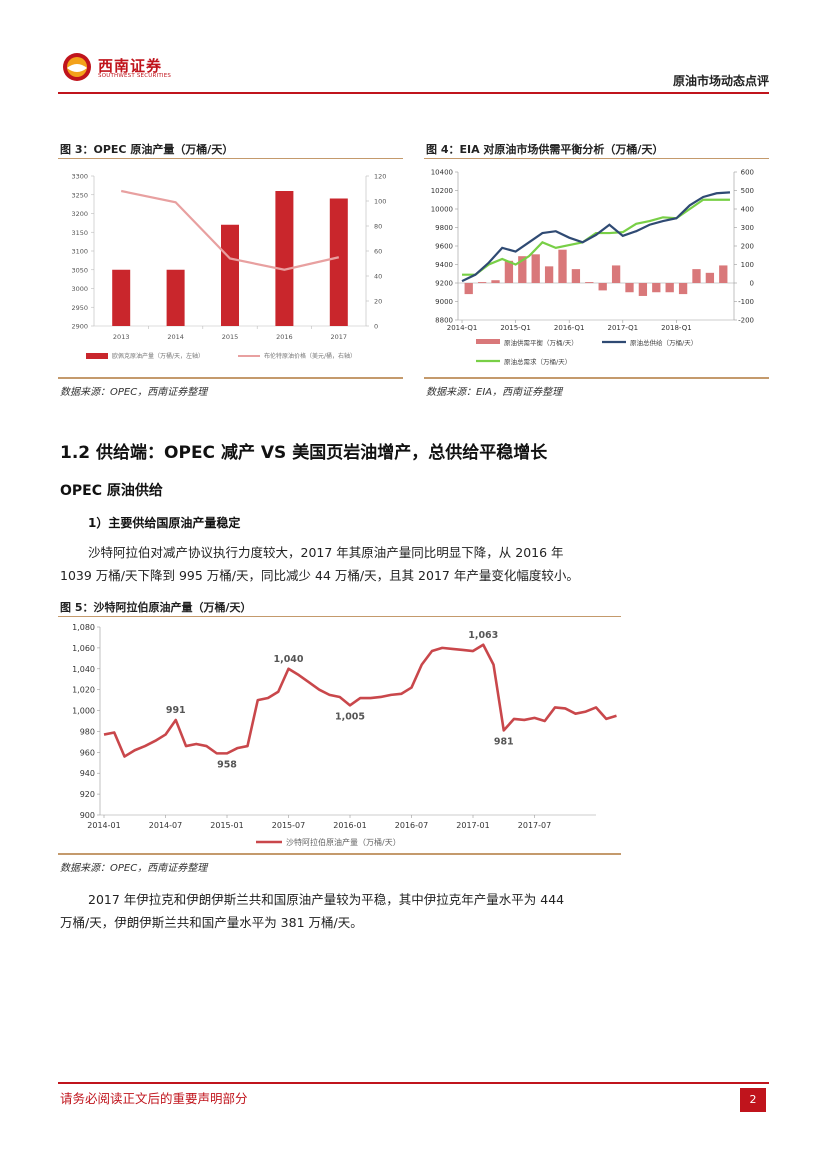 This screenshot has height=1169, width=827. What do you see at coordinates (121, 337) in the screenshot?
I see `fig3-x-tick-label: 2013` at bounding box center [121, 337].